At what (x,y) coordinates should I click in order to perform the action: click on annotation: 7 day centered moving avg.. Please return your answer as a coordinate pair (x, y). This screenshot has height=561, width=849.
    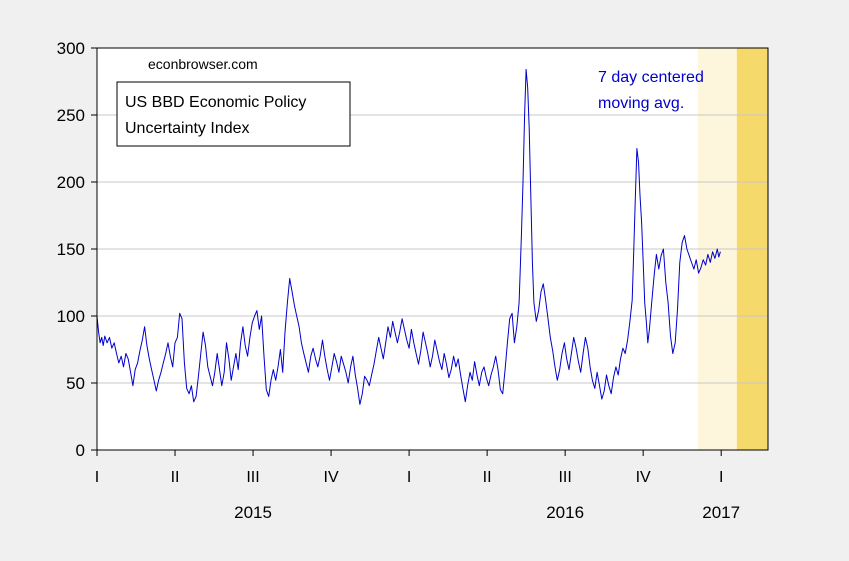
    Looking at the image, I should click on (651, 90).